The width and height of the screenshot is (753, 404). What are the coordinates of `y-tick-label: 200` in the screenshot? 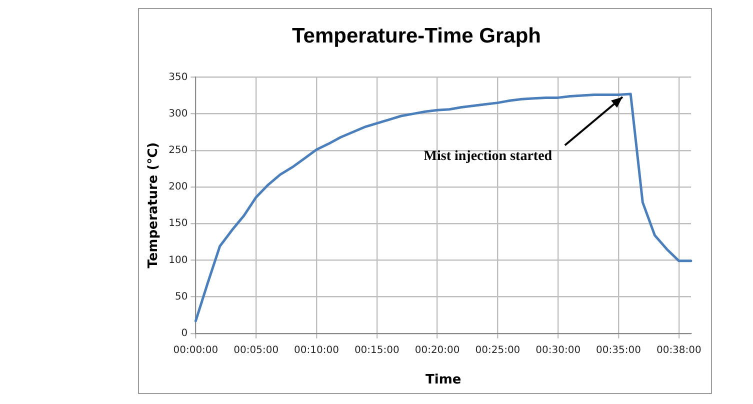 It's located at (178, 187).